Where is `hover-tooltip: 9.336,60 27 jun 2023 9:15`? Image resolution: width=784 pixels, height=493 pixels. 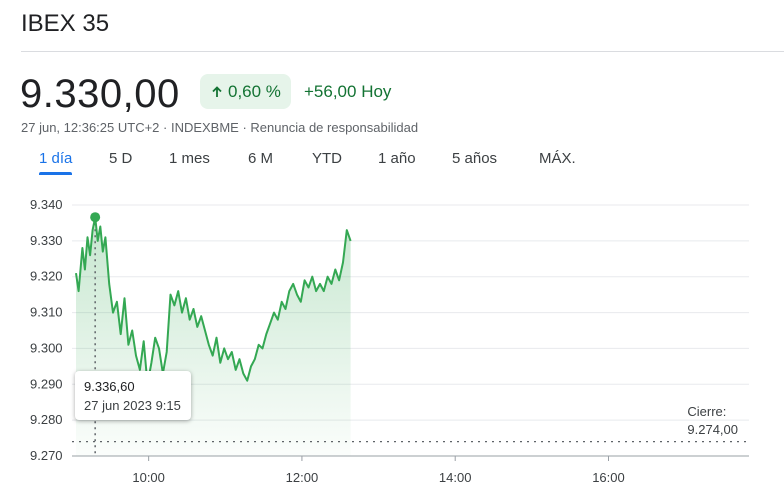 hover-tooltip: 9.336,60 27 jun 2023 9:15 is located at coordinates (133, 395).